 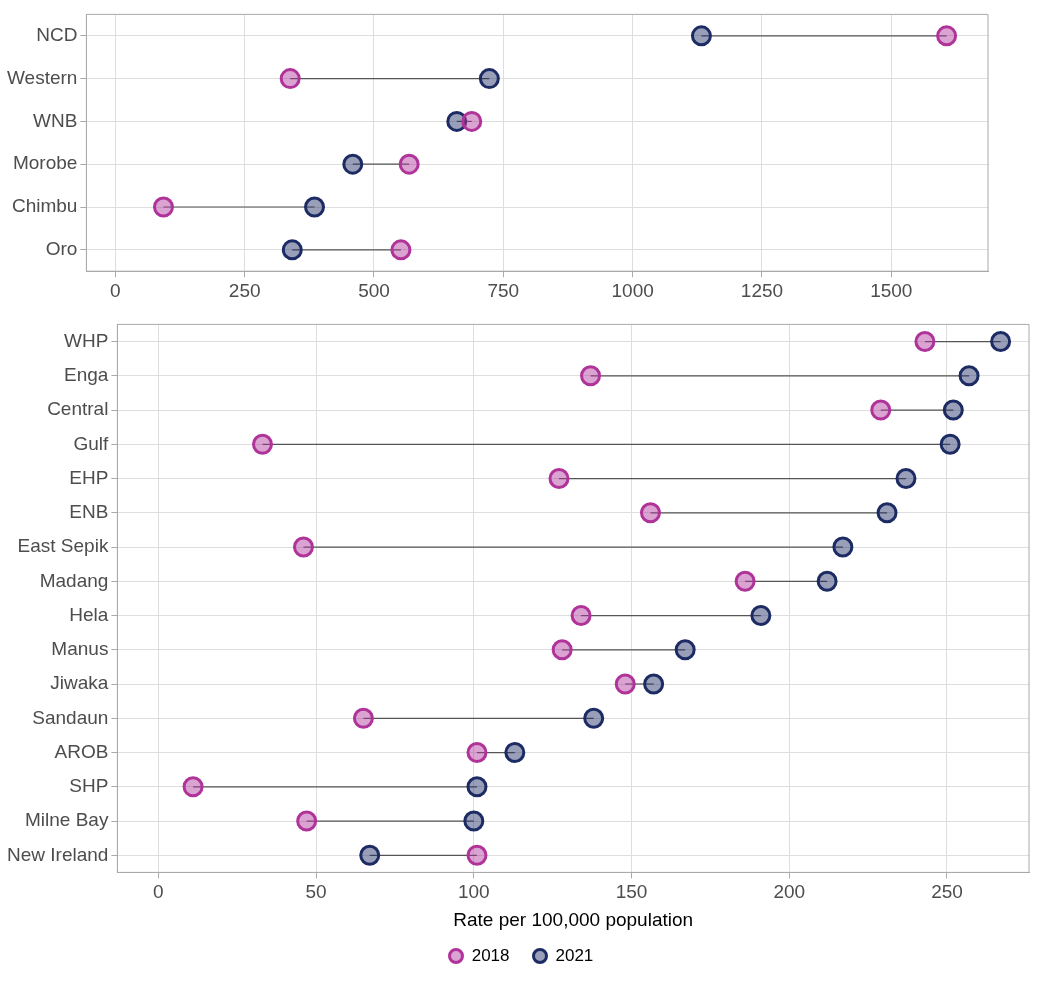 I want to click on y-tick-label: Jiwaka, so click(x=79, y=683).